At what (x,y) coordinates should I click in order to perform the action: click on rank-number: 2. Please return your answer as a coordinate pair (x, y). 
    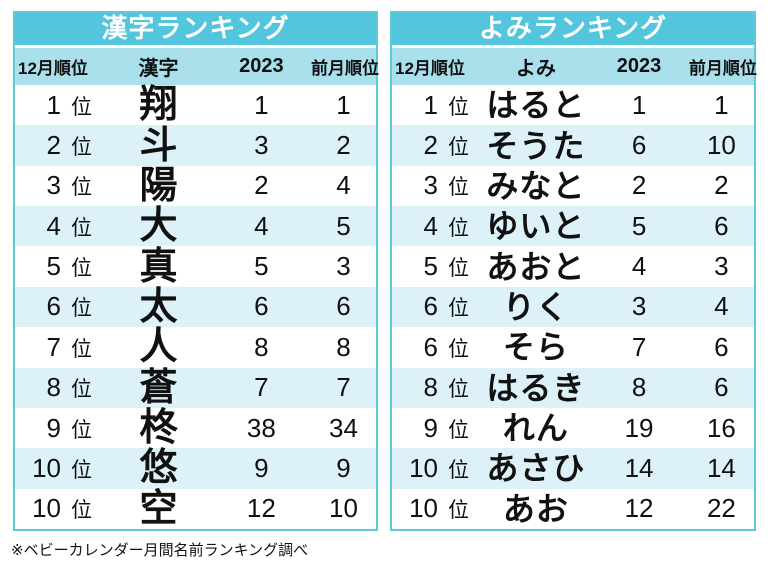
    Looking at the image, I should click on (53, 145).